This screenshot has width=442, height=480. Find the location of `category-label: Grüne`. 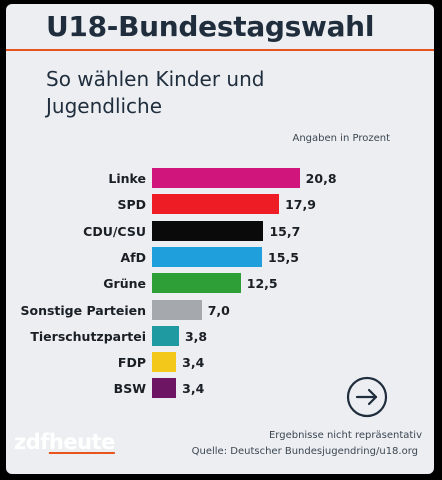

category-label: Grüne is located at coordinates (124, 284).